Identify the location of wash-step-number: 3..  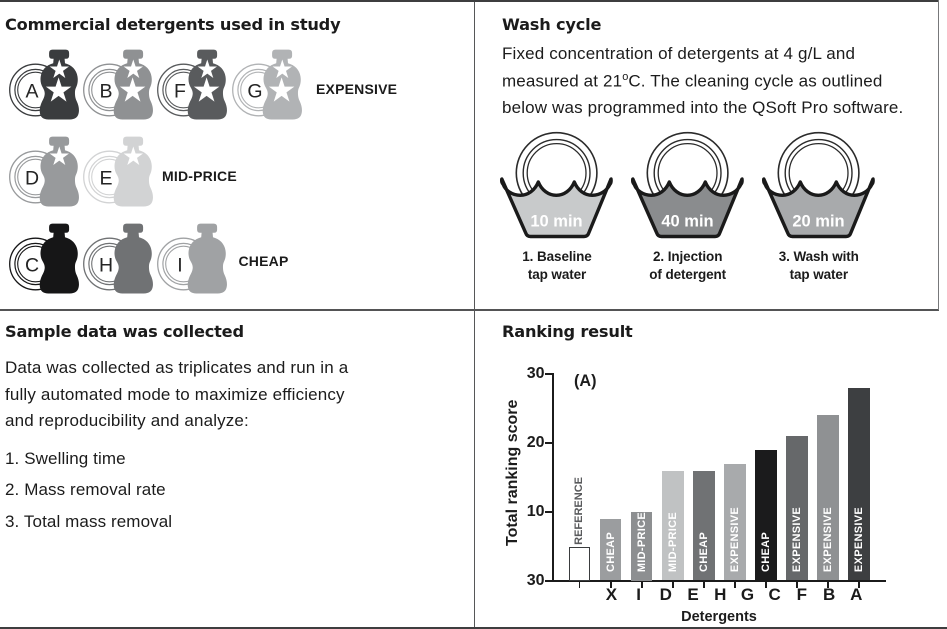
(784, 256).